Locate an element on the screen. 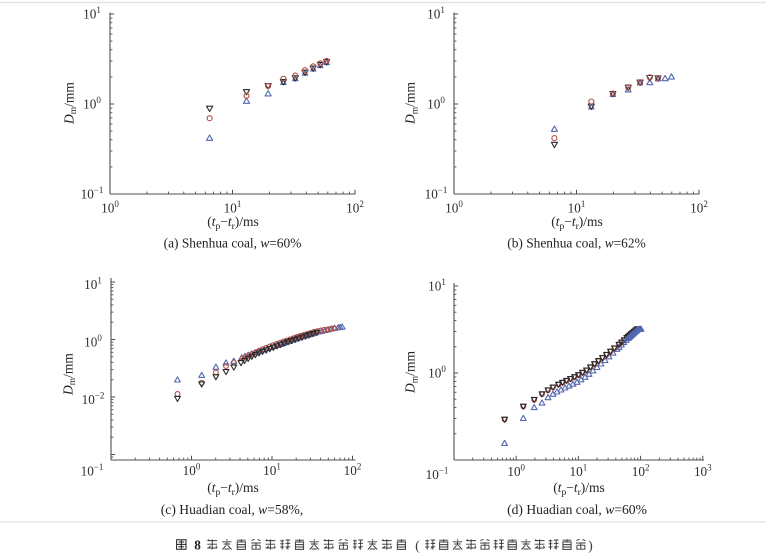 This screenshot has width=766, height=558. svg-text: (b) Shenhua coal, w=62% is located at coordinates (576, 243).